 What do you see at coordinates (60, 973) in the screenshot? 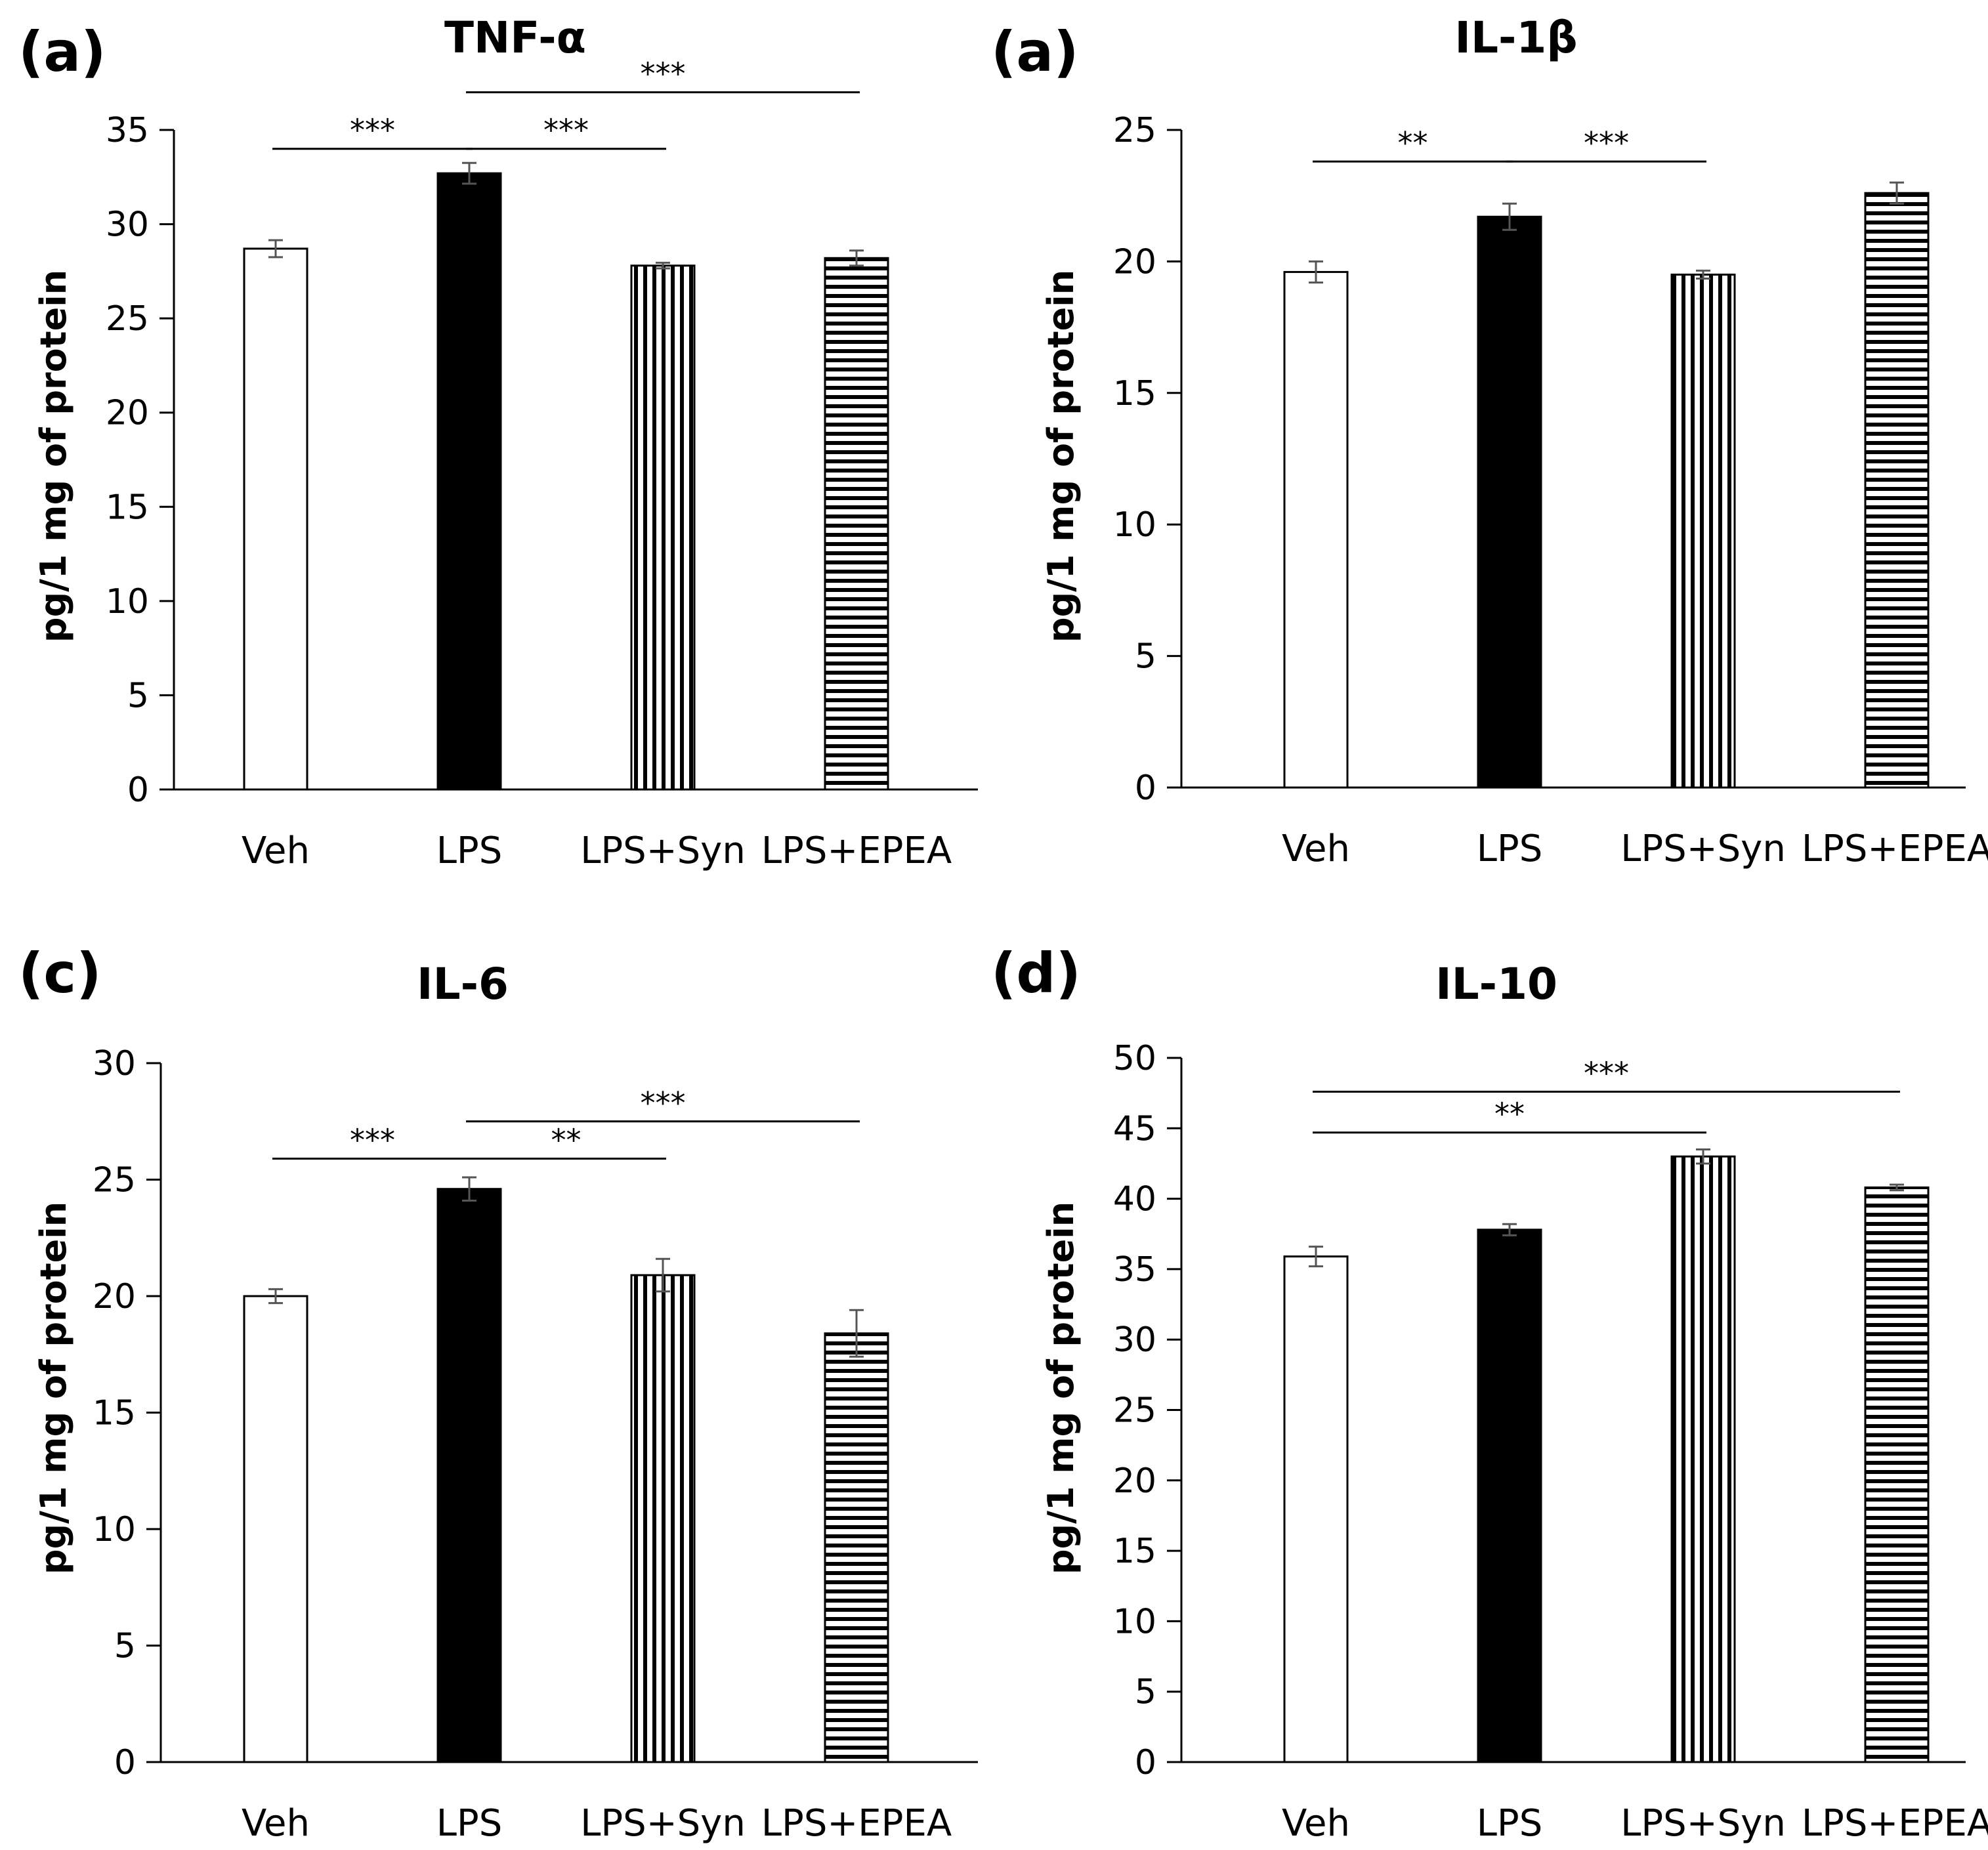
I see `panel-letter: (c)` at bounding box center [60, 973].